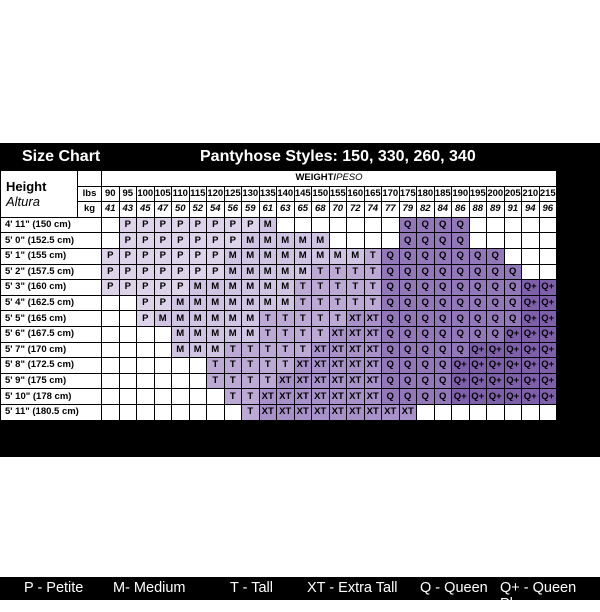 Image resolution: width=600 pixels, height=612 pixels. Describe the element at coordinates (538, 596) in the screenshot. I see `legend-queen-plus: Q+ - Queen Plus` at that location.